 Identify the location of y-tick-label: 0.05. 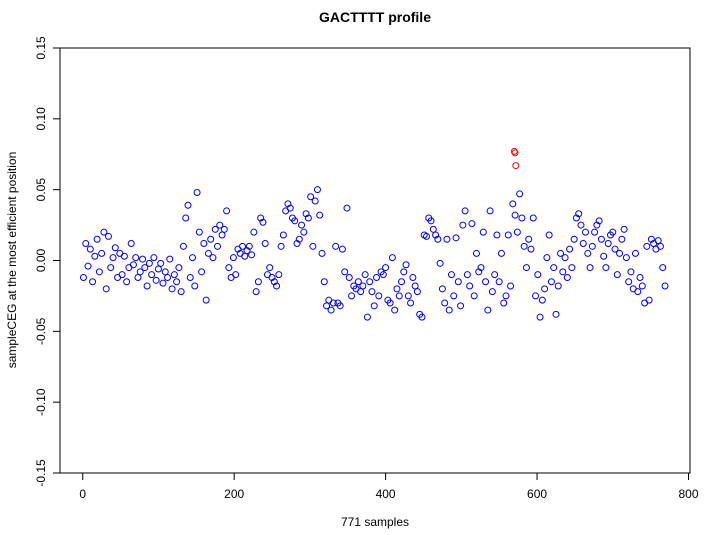
(41, 190).